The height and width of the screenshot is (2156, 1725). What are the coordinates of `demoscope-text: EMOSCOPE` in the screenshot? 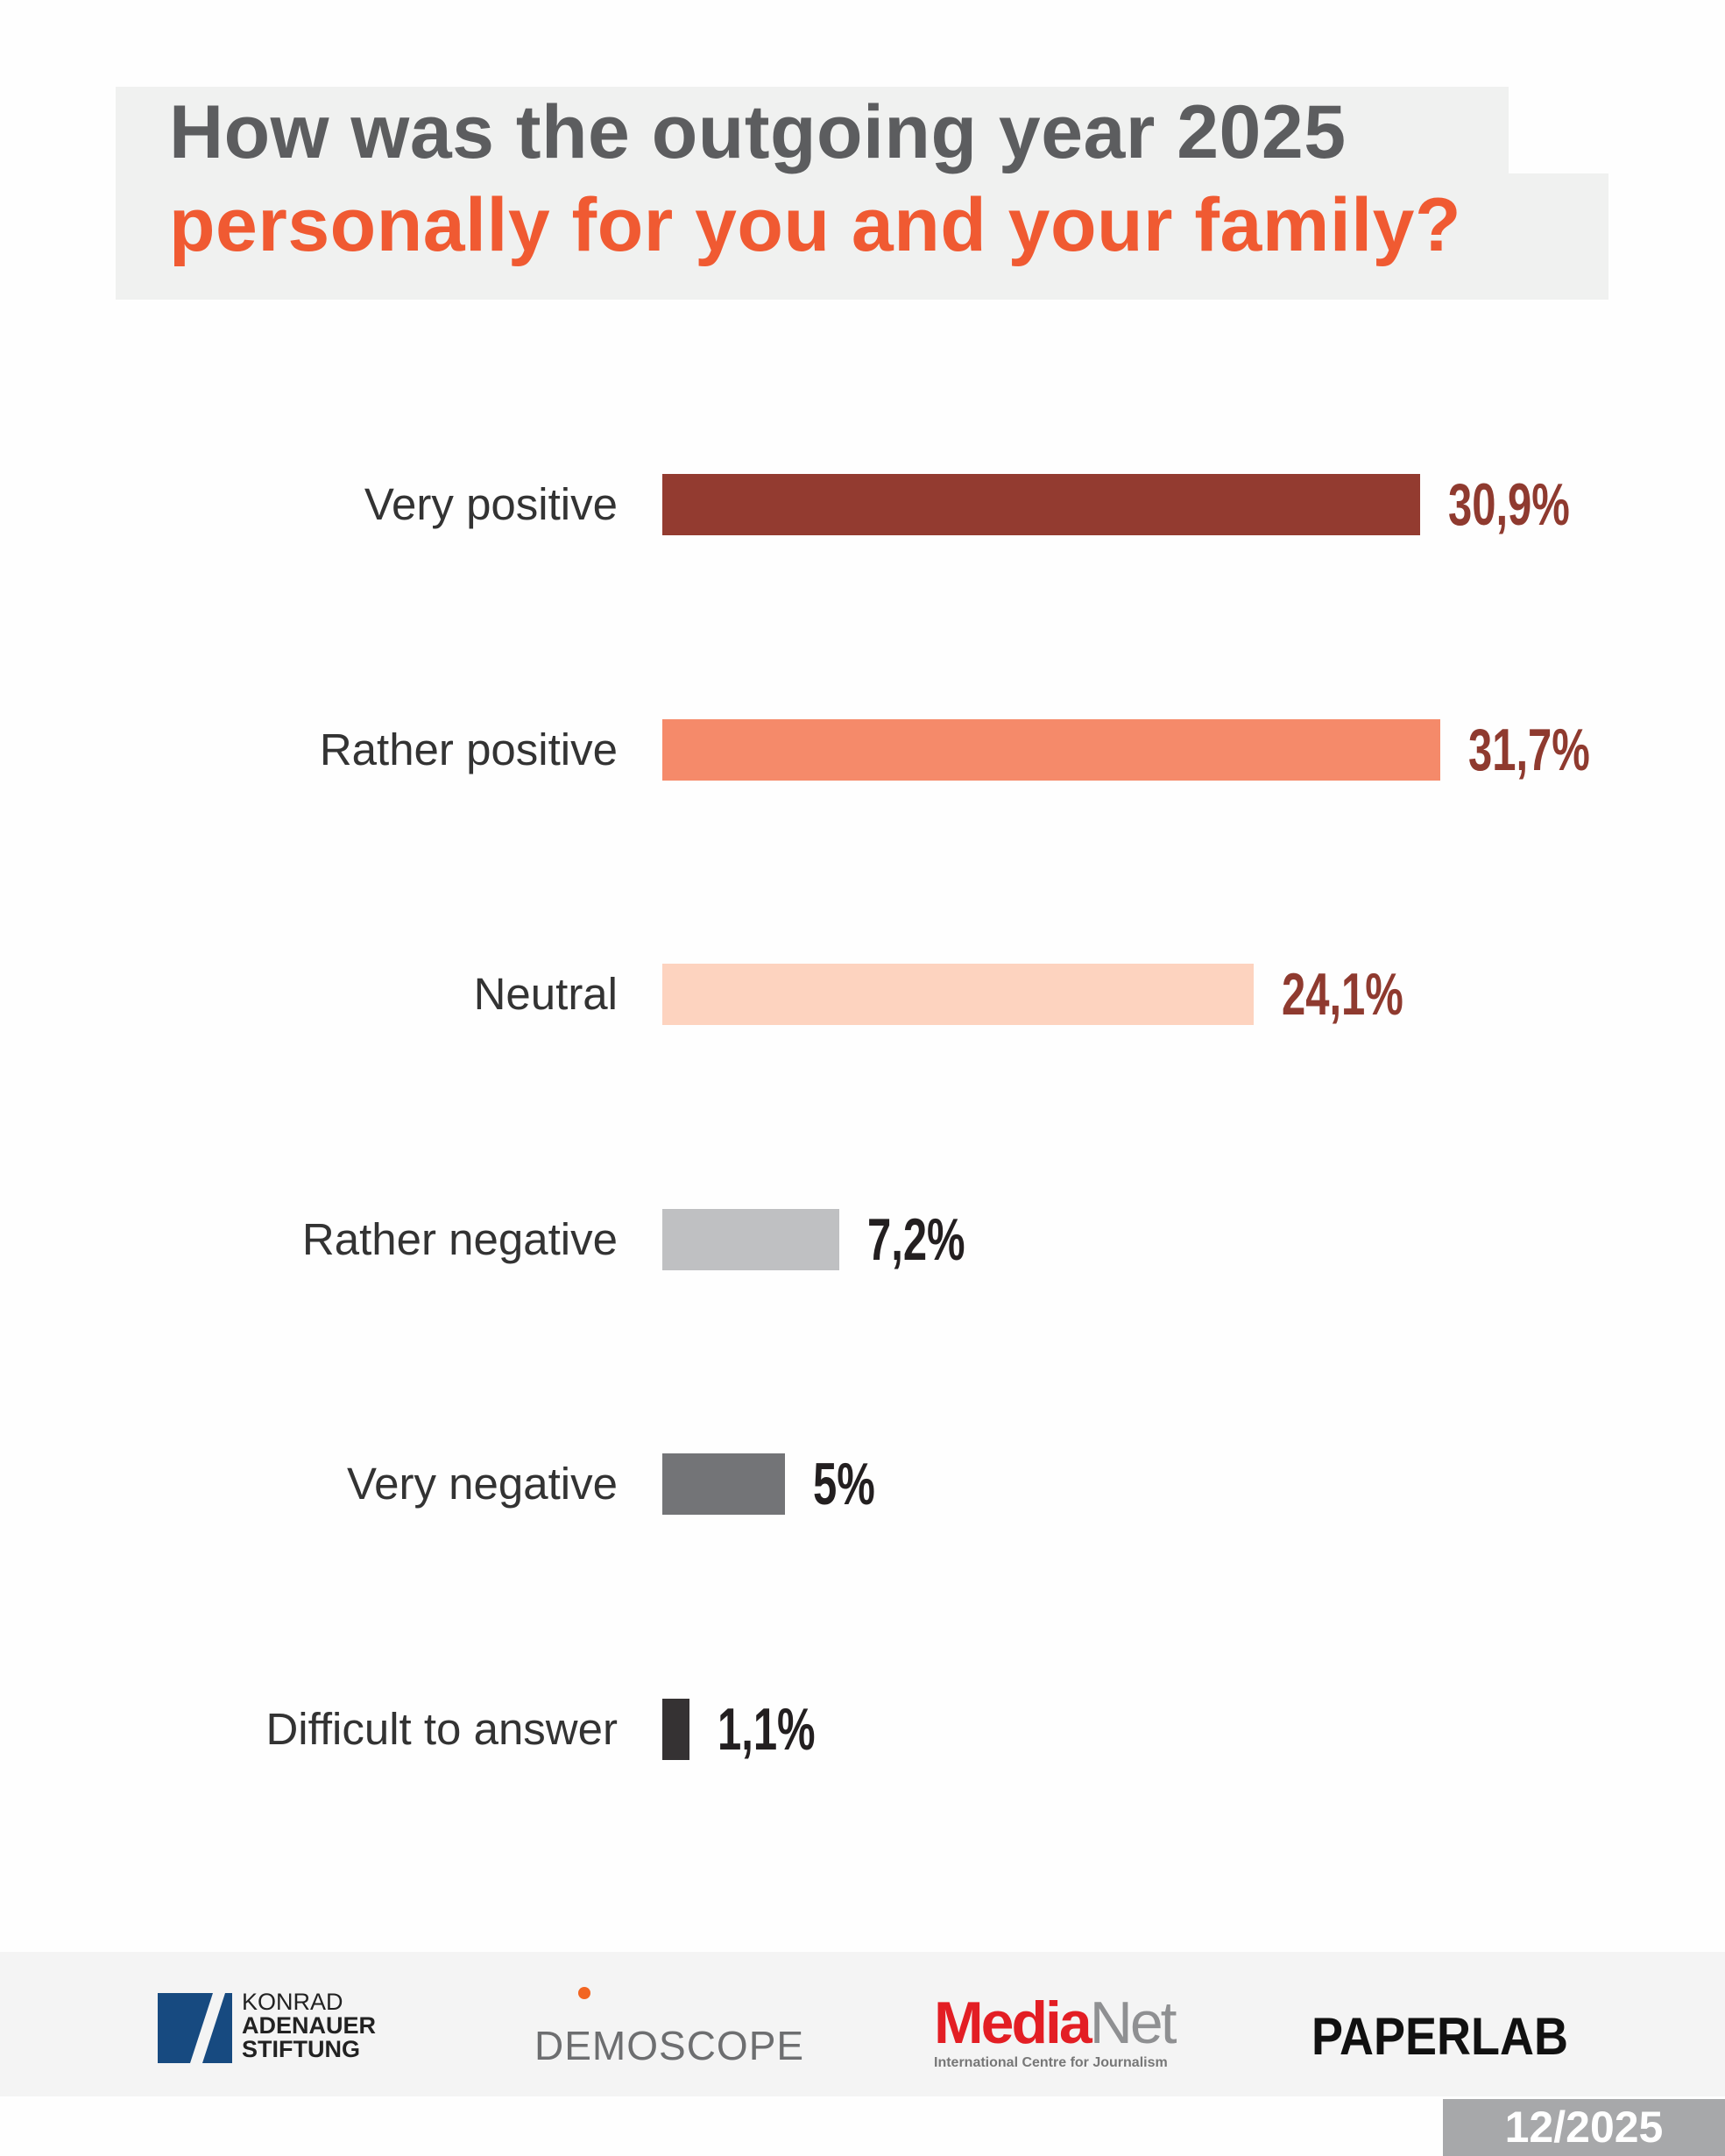 It's located at (684, 2046).